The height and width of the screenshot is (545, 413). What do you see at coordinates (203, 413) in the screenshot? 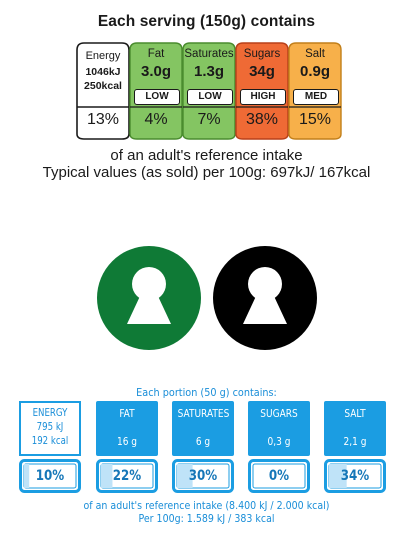
I see `blue-saturates-name: SATURATES` at bounding box center [203, 413].